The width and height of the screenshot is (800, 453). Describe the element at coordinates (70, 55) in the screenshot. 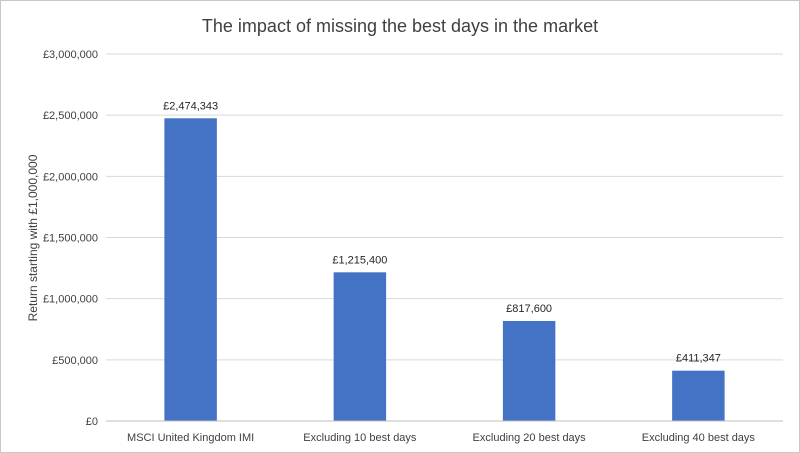

I see `y-tick-label: £3,000,000` at that location.